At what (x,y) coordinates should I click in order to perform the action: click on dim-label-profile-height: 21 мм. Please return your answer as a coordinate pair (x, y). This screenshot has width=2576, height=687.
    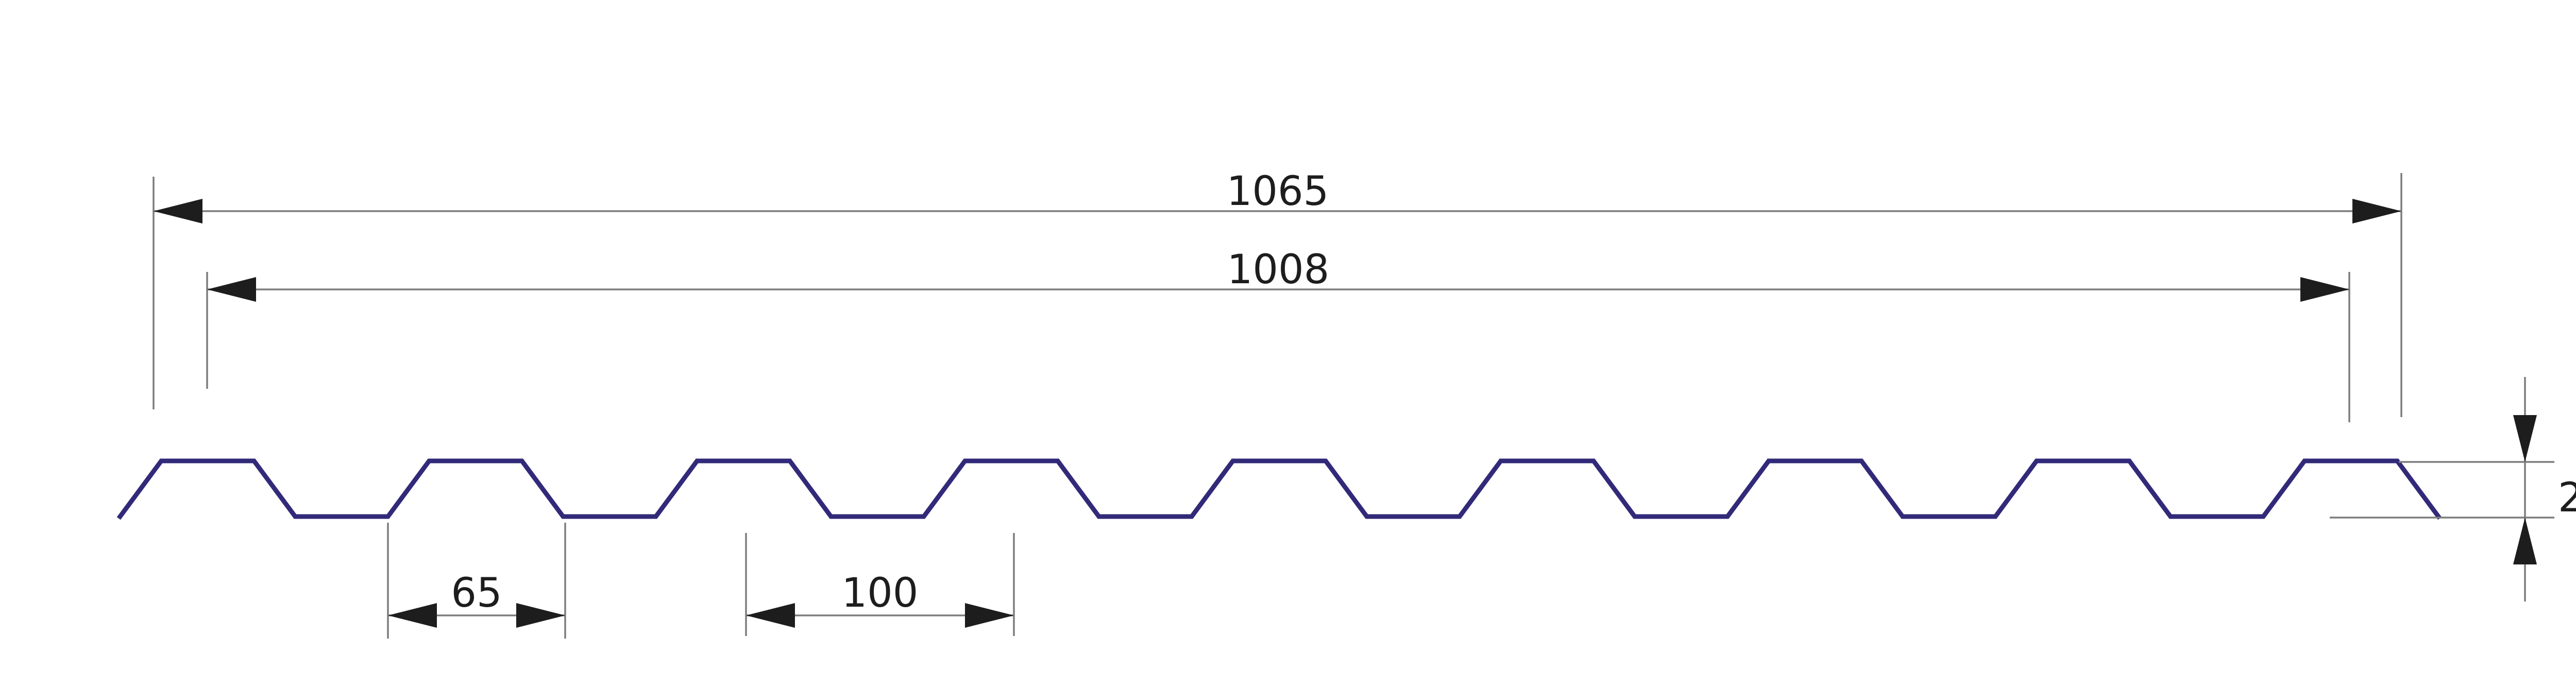
    Looking at the image, I should click on (2567, 498).